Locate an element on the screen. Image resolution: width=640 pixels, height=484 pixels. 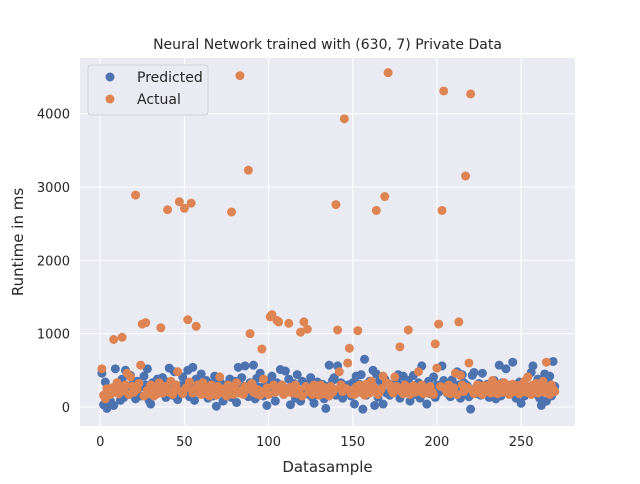
y-tick-label: 1000 is located at coordinates (53, 335).